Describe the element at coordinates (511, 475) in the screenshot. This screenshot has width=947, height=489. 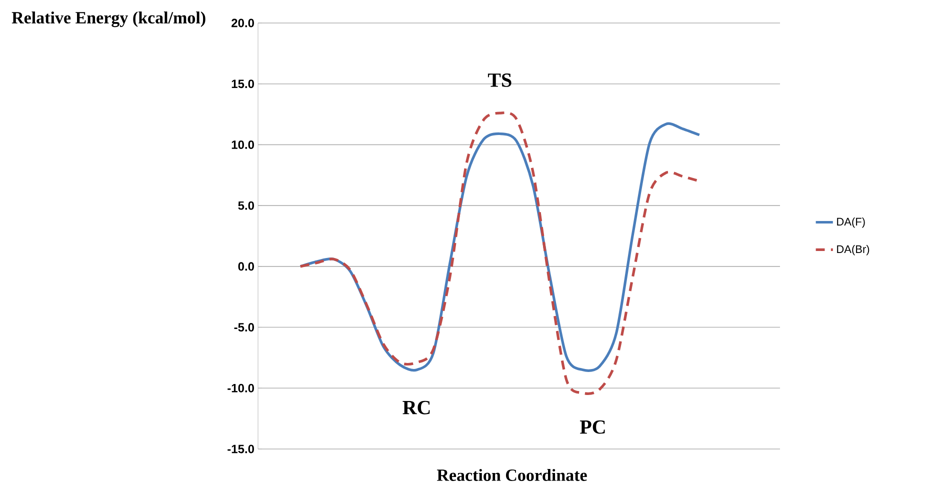
I see `x-axis-title: Reaction Coordinate` at that location.